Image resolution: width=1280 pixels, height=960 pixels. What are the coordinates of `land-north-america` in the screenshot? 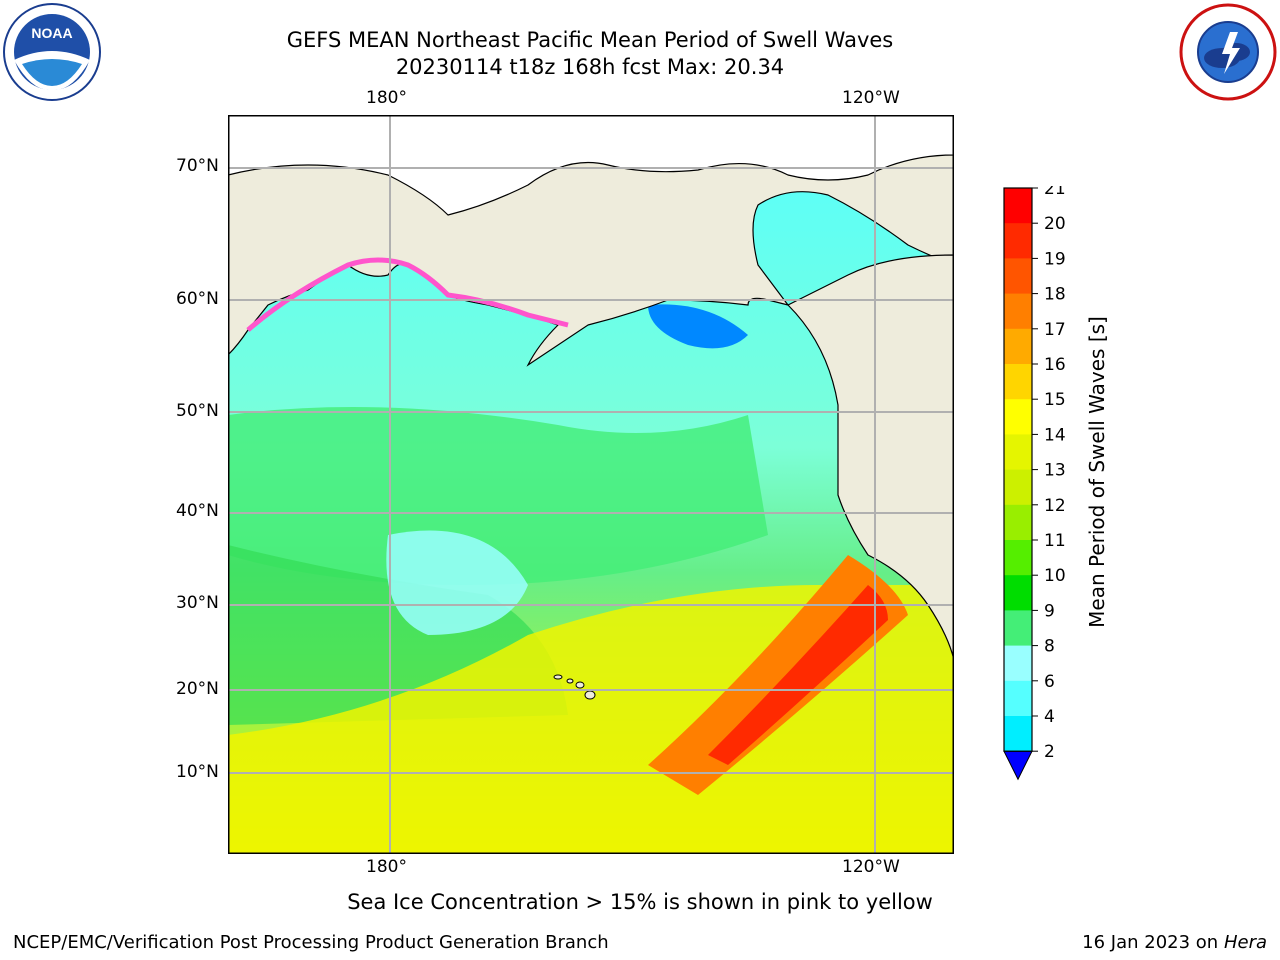 It's located at (870, 457).